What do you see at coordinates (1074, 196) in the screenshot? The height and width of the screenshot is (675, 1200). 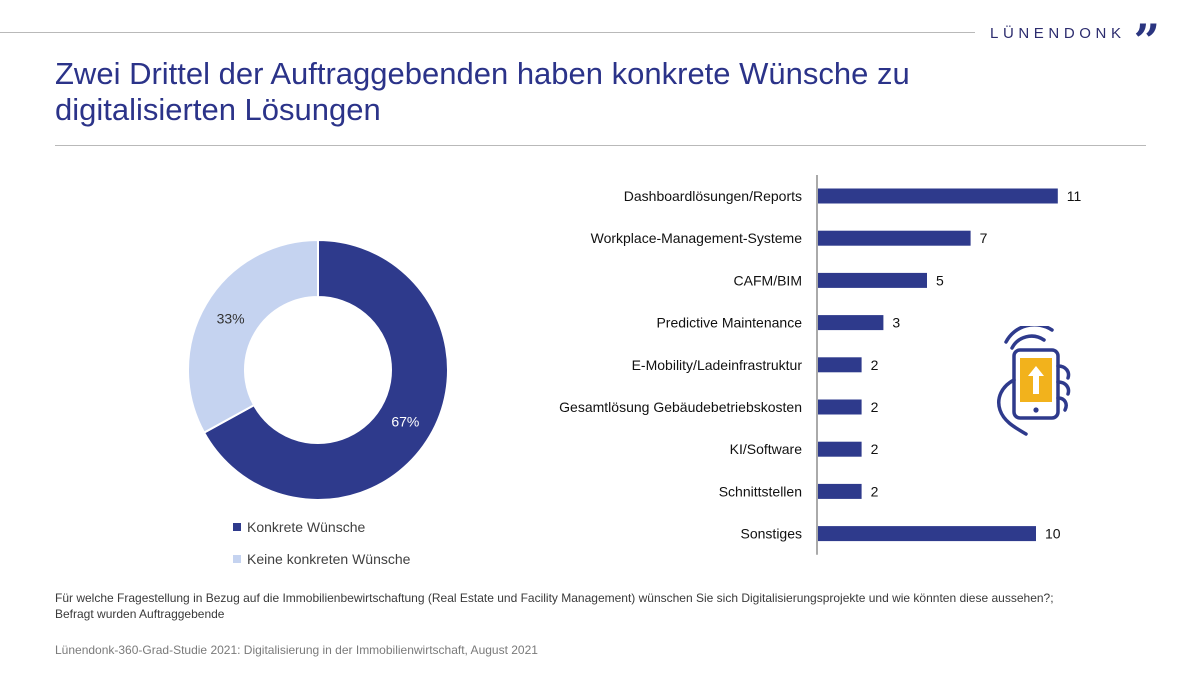 I see `bar-value-label: 11` at bounding box center [1074, 196].